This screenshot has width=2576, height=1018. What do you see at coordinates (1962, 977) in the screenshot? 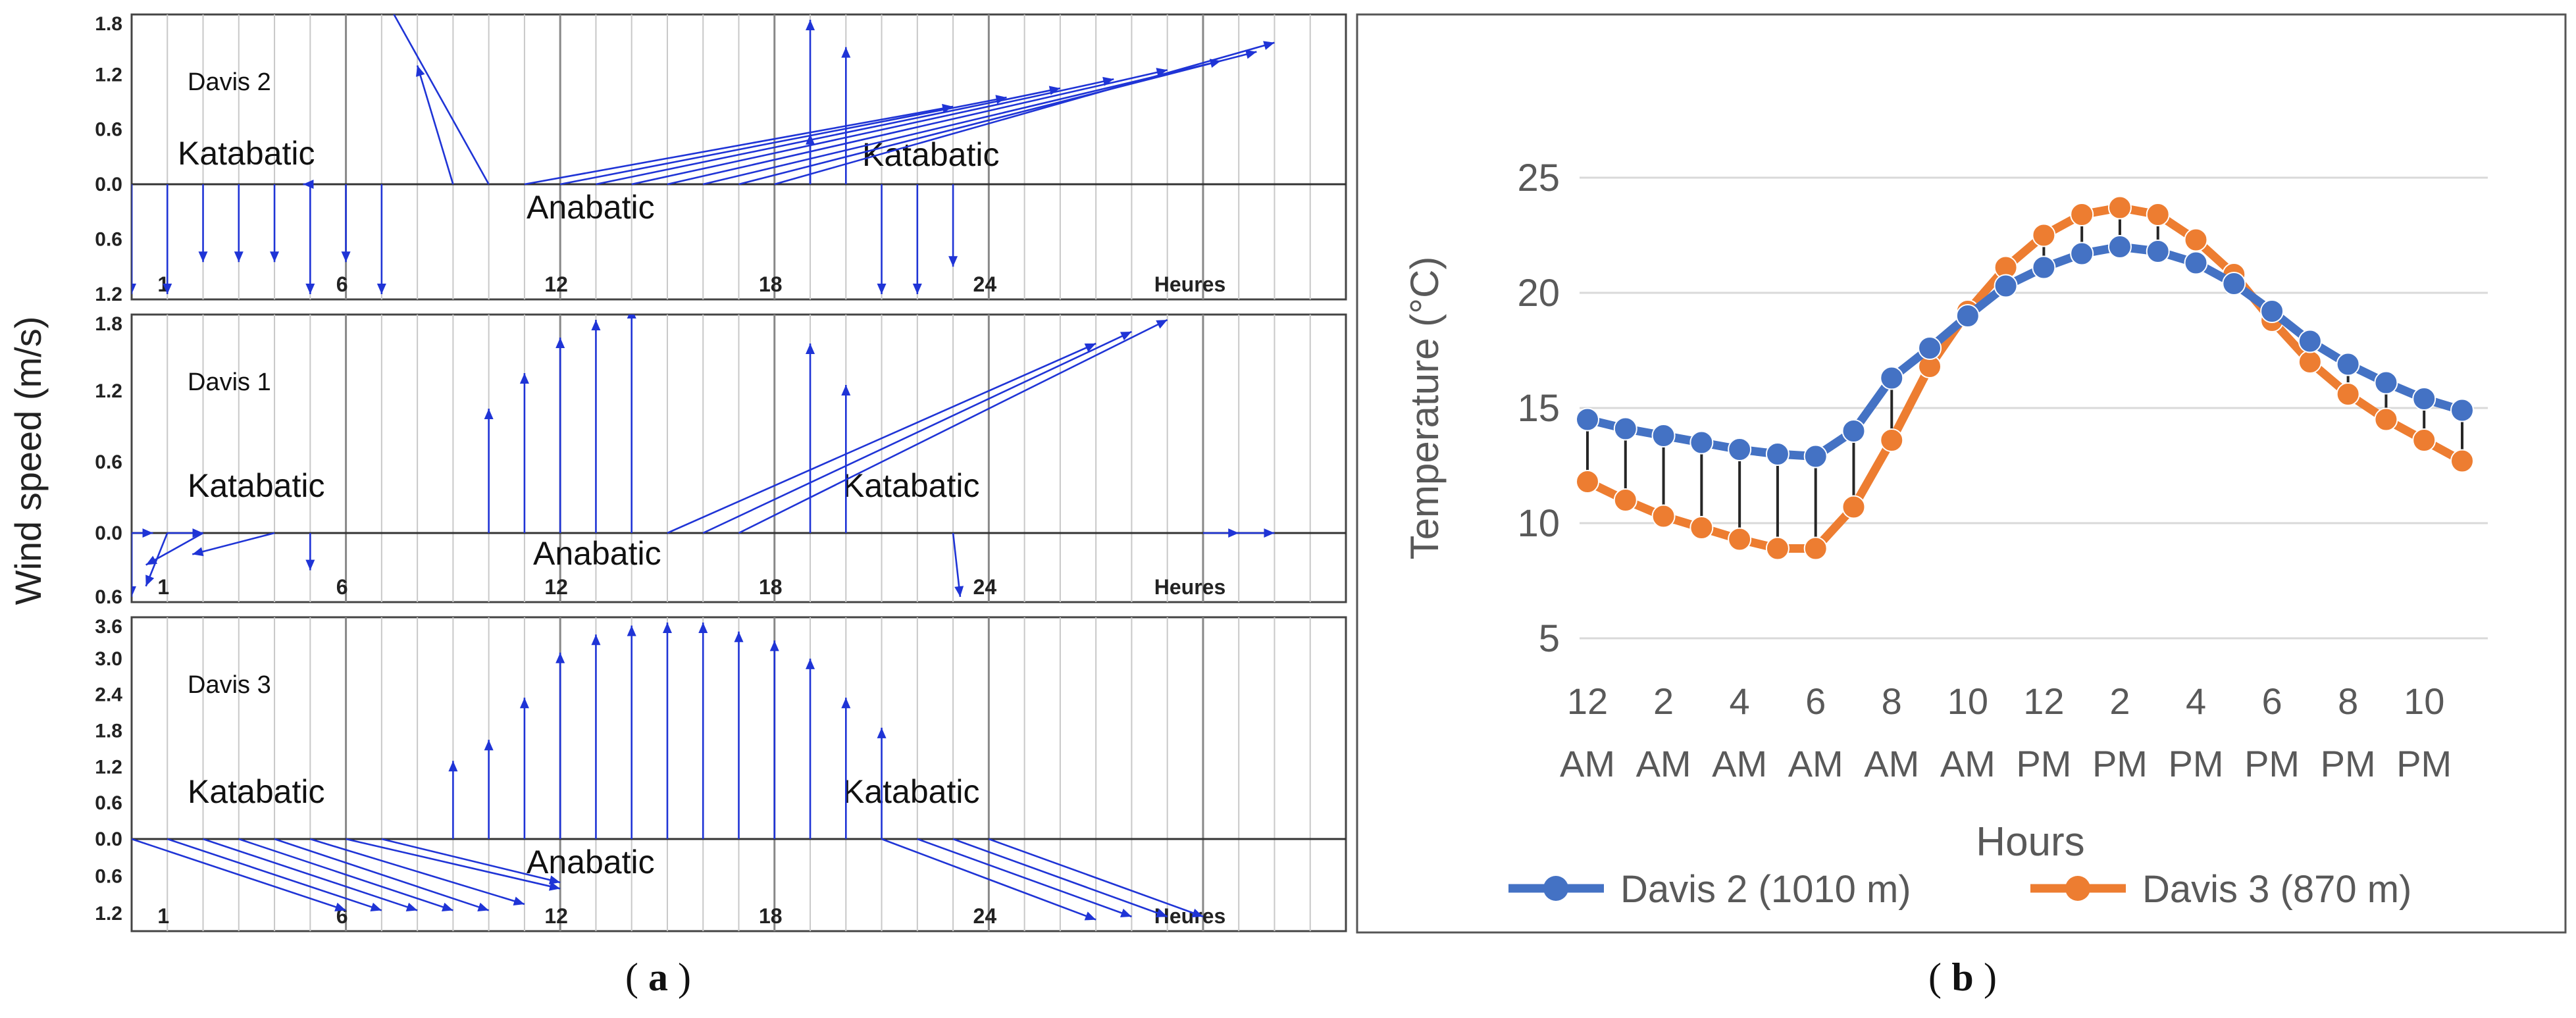
I see `caption-b-letter: b` at bounding box center [1962, 977].